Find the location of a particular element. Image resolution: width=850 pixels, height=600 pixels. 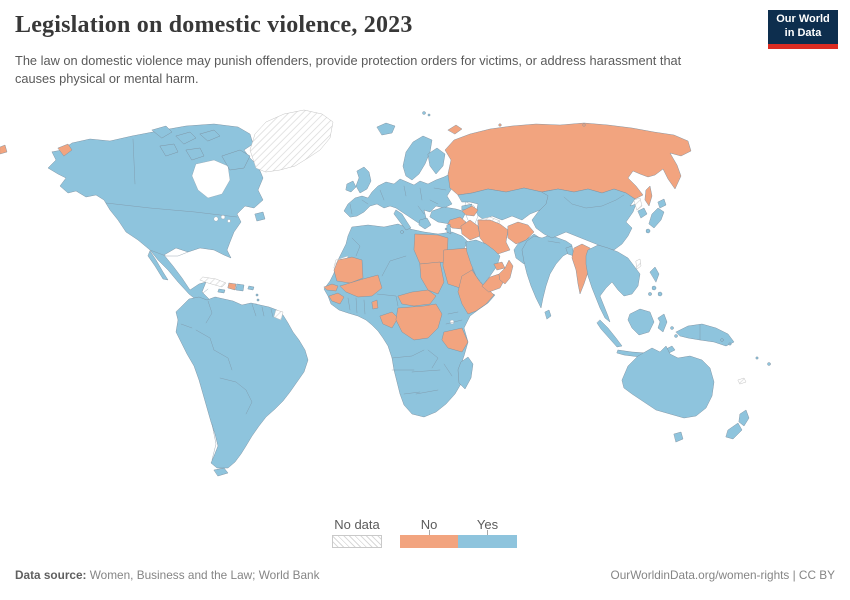

country-guinea-liberia is located at coordinates (336, 298).